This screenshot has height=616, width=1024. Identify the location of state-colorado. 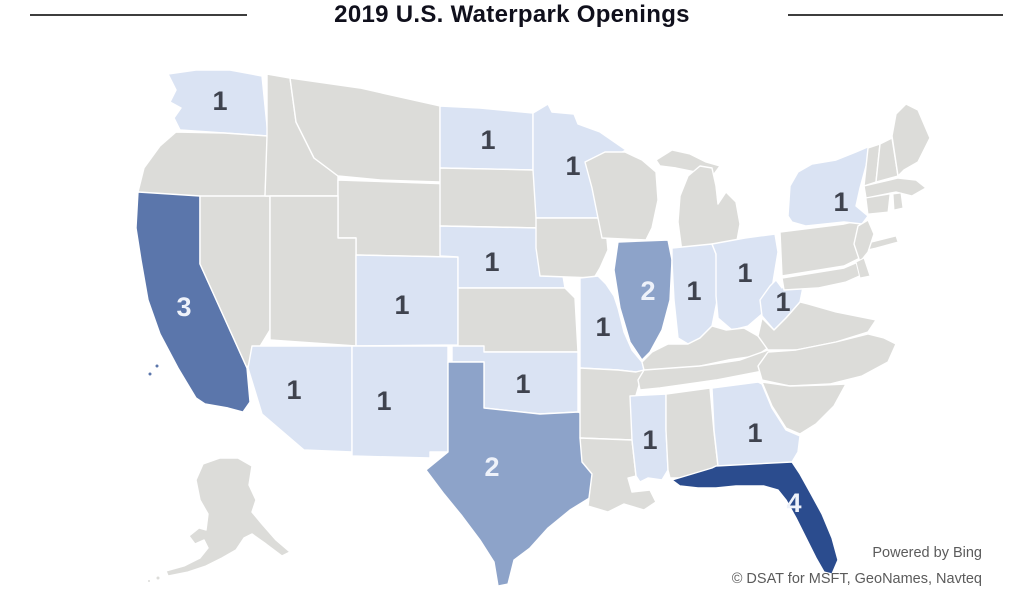
(407, 300).